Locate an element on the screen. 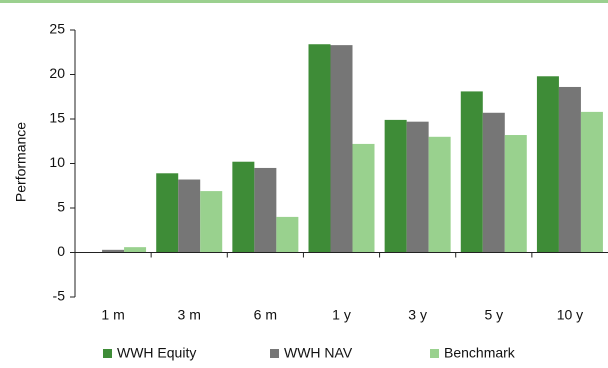 This screenshot has width=608, height=368. x-tick-label: 3 y is located at coordinates (417, 315).